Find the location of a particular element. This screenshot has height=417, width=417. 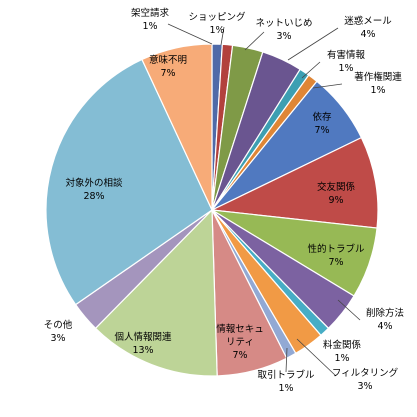

slice-label: 意味不明 7% is located at coordinates (168, 66).